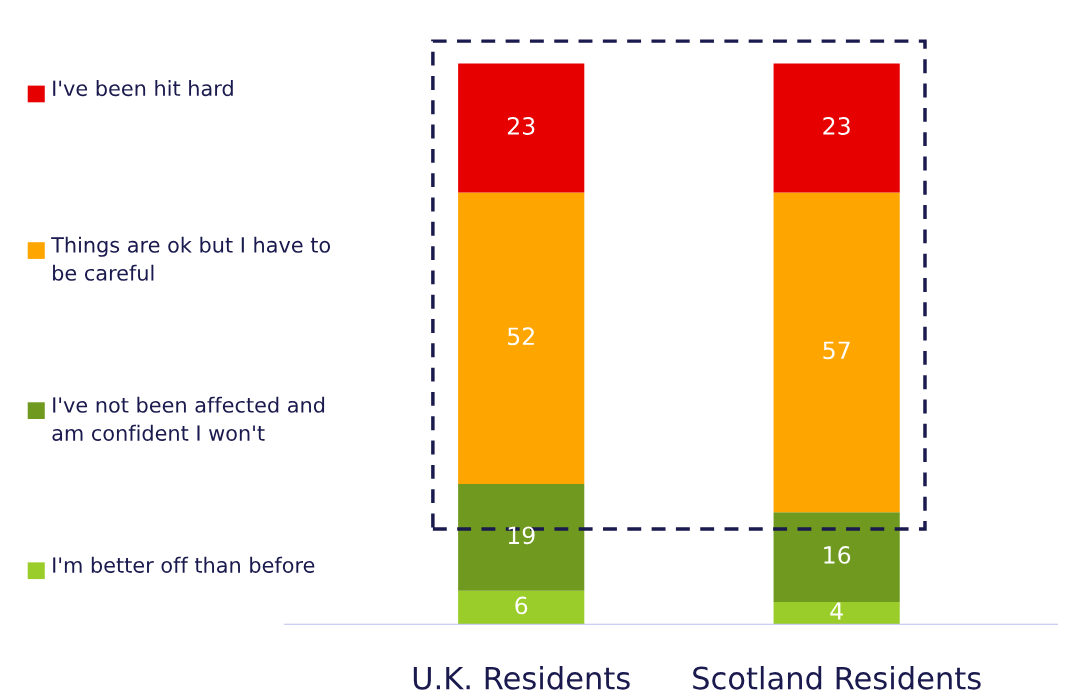 The height and width of the screenshot is (696, 1066). What do you see at coordinates (837, 677) in the screenshot?
I see `x-tick-label: Scotland Residents` at bounding box center [837, 677].